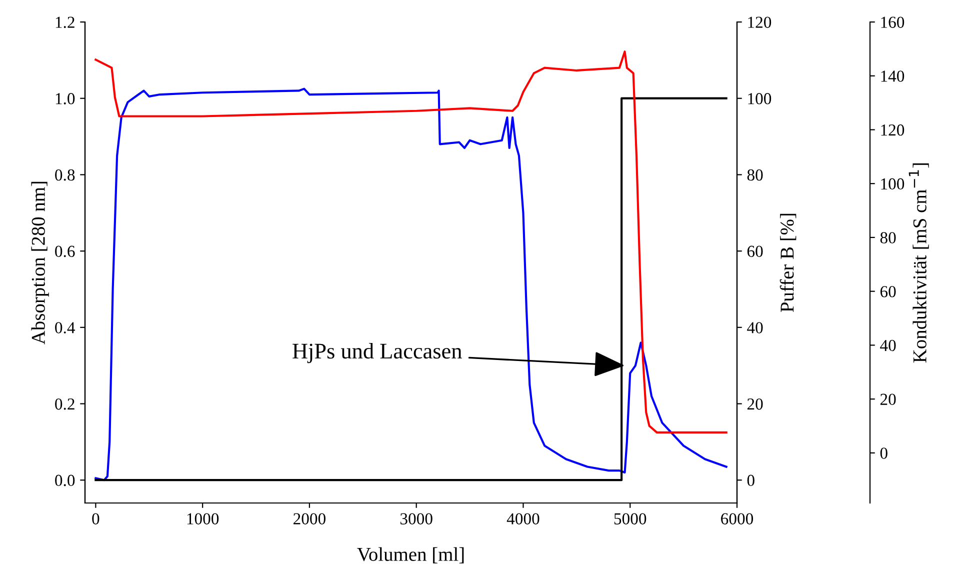 This screenshot has height=577, width=957. What do you see at coordinates (65, 480) in the screenshot?
I see `y-tick-label: 0.0` at bounding box center [65, 480].